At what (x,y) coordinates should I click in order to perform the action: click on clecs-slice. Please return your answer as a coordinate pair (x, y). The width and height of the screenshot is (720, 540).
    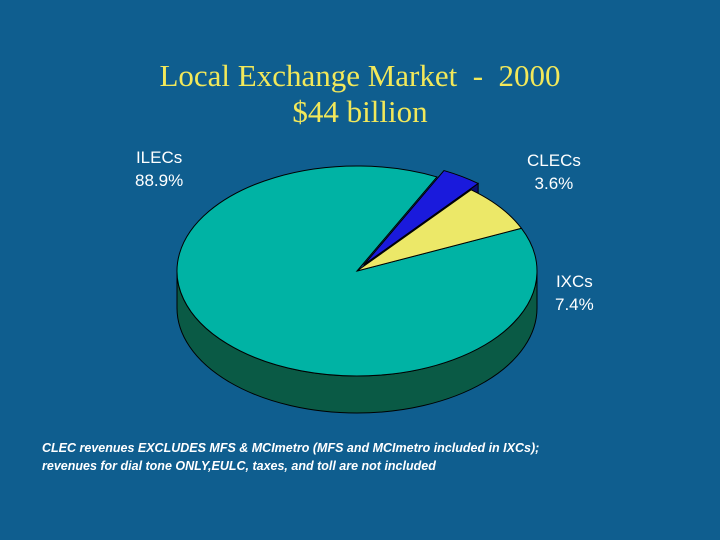
    Looking at the image, I should click on (421, 217).